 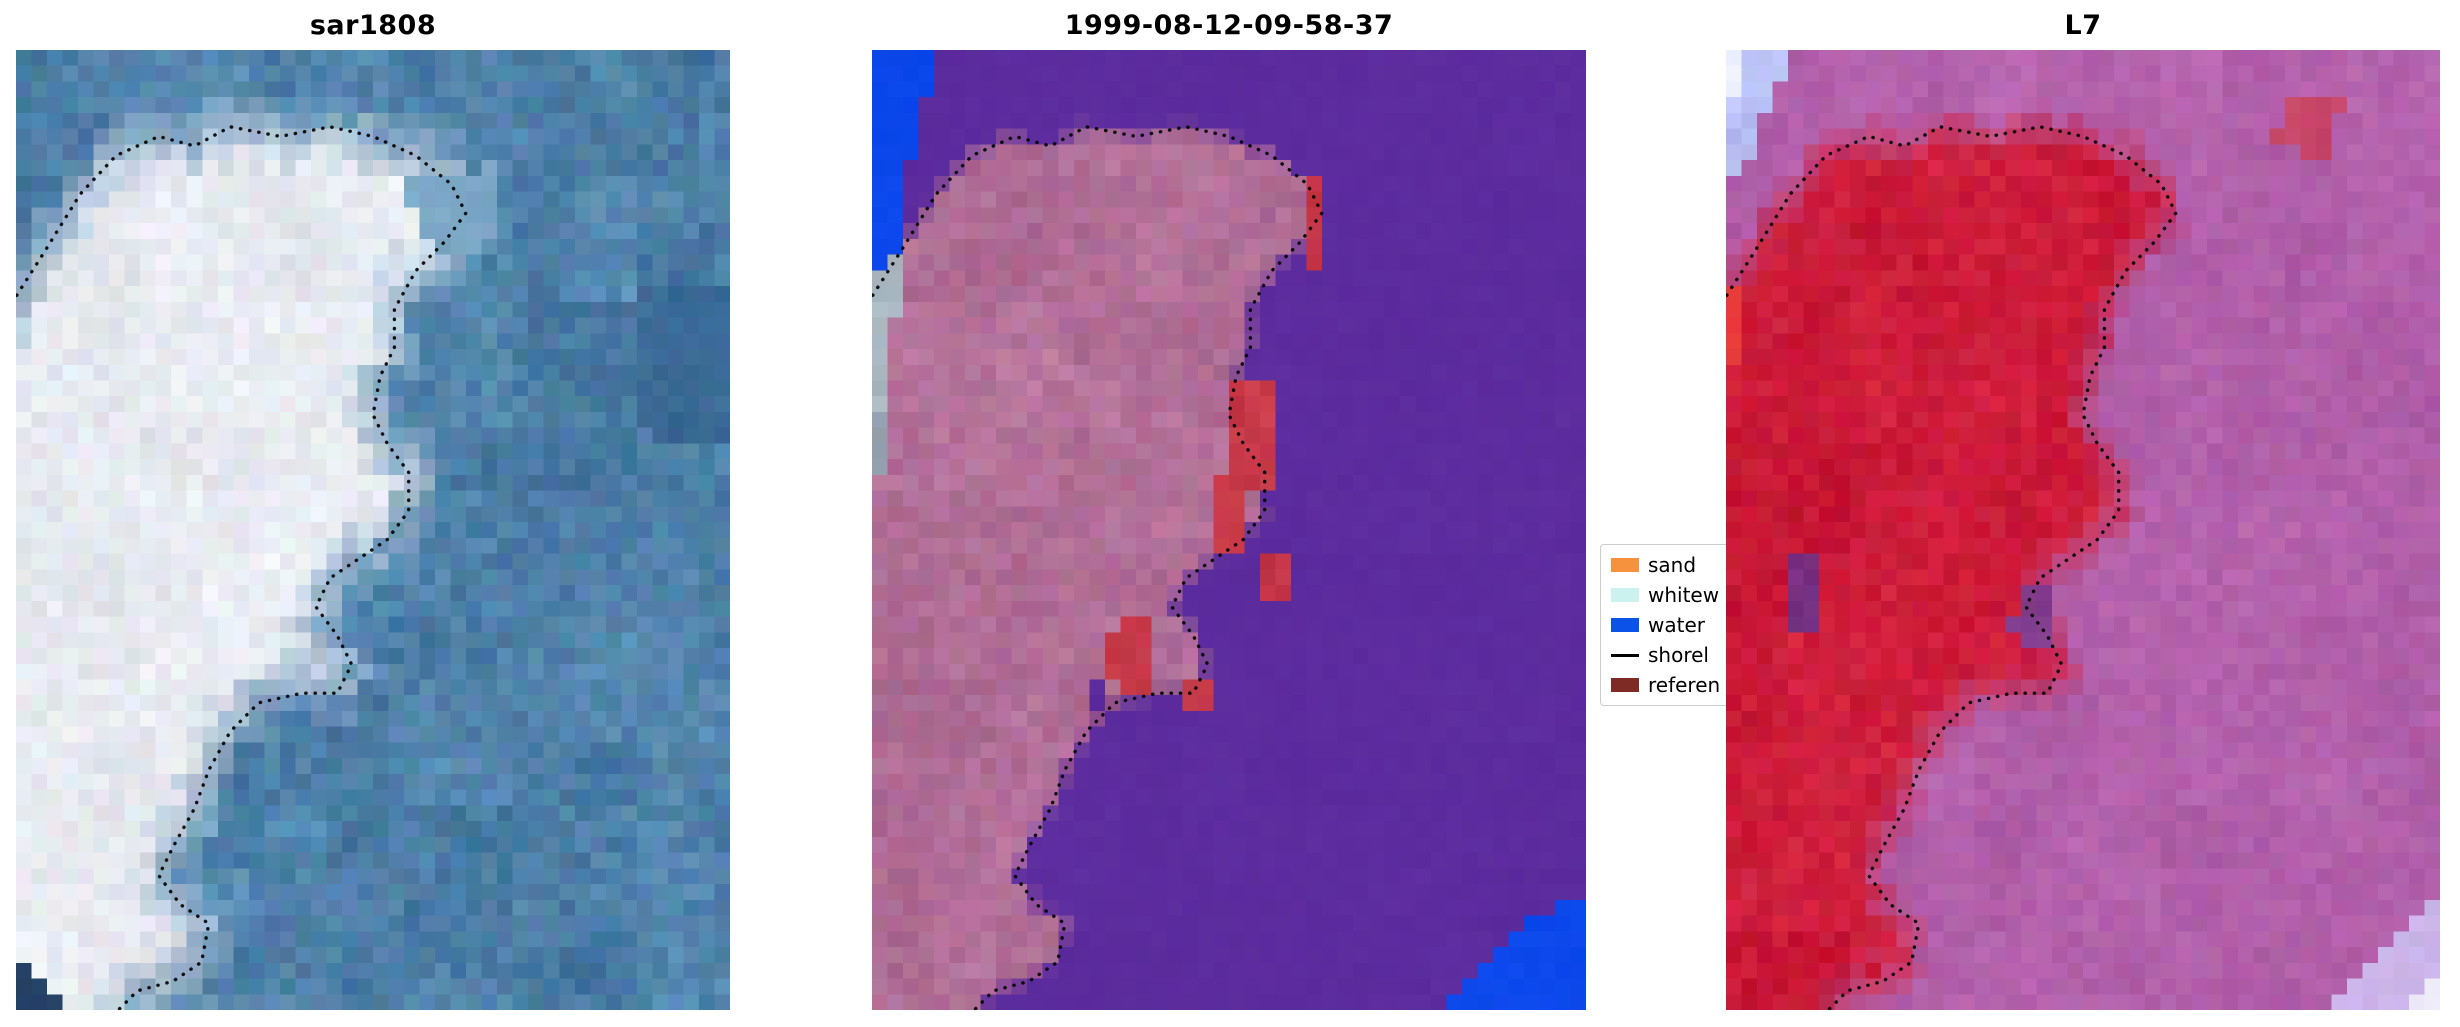 I want to click on legend-label: referen, so click(x=1684, y=685).